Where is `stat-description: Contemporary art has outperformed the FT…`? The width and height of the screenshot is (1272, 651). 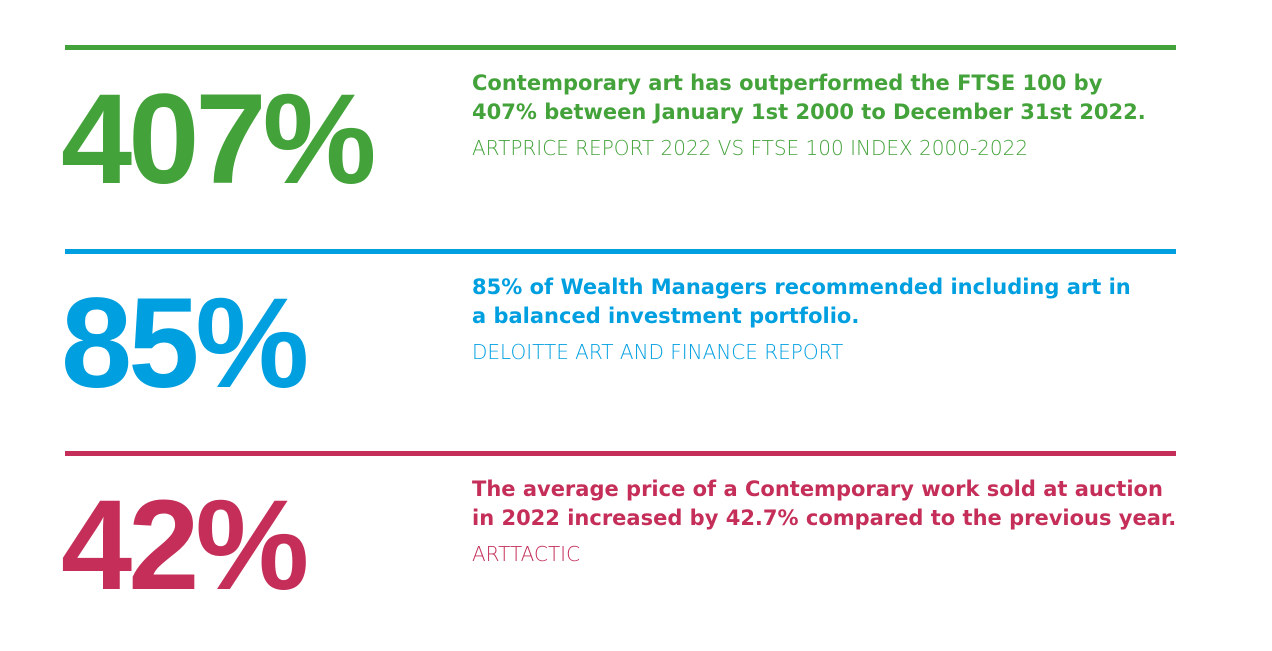
stat-description: Contemporary art has outperformed the FT… is located at coordinates (809, 116).